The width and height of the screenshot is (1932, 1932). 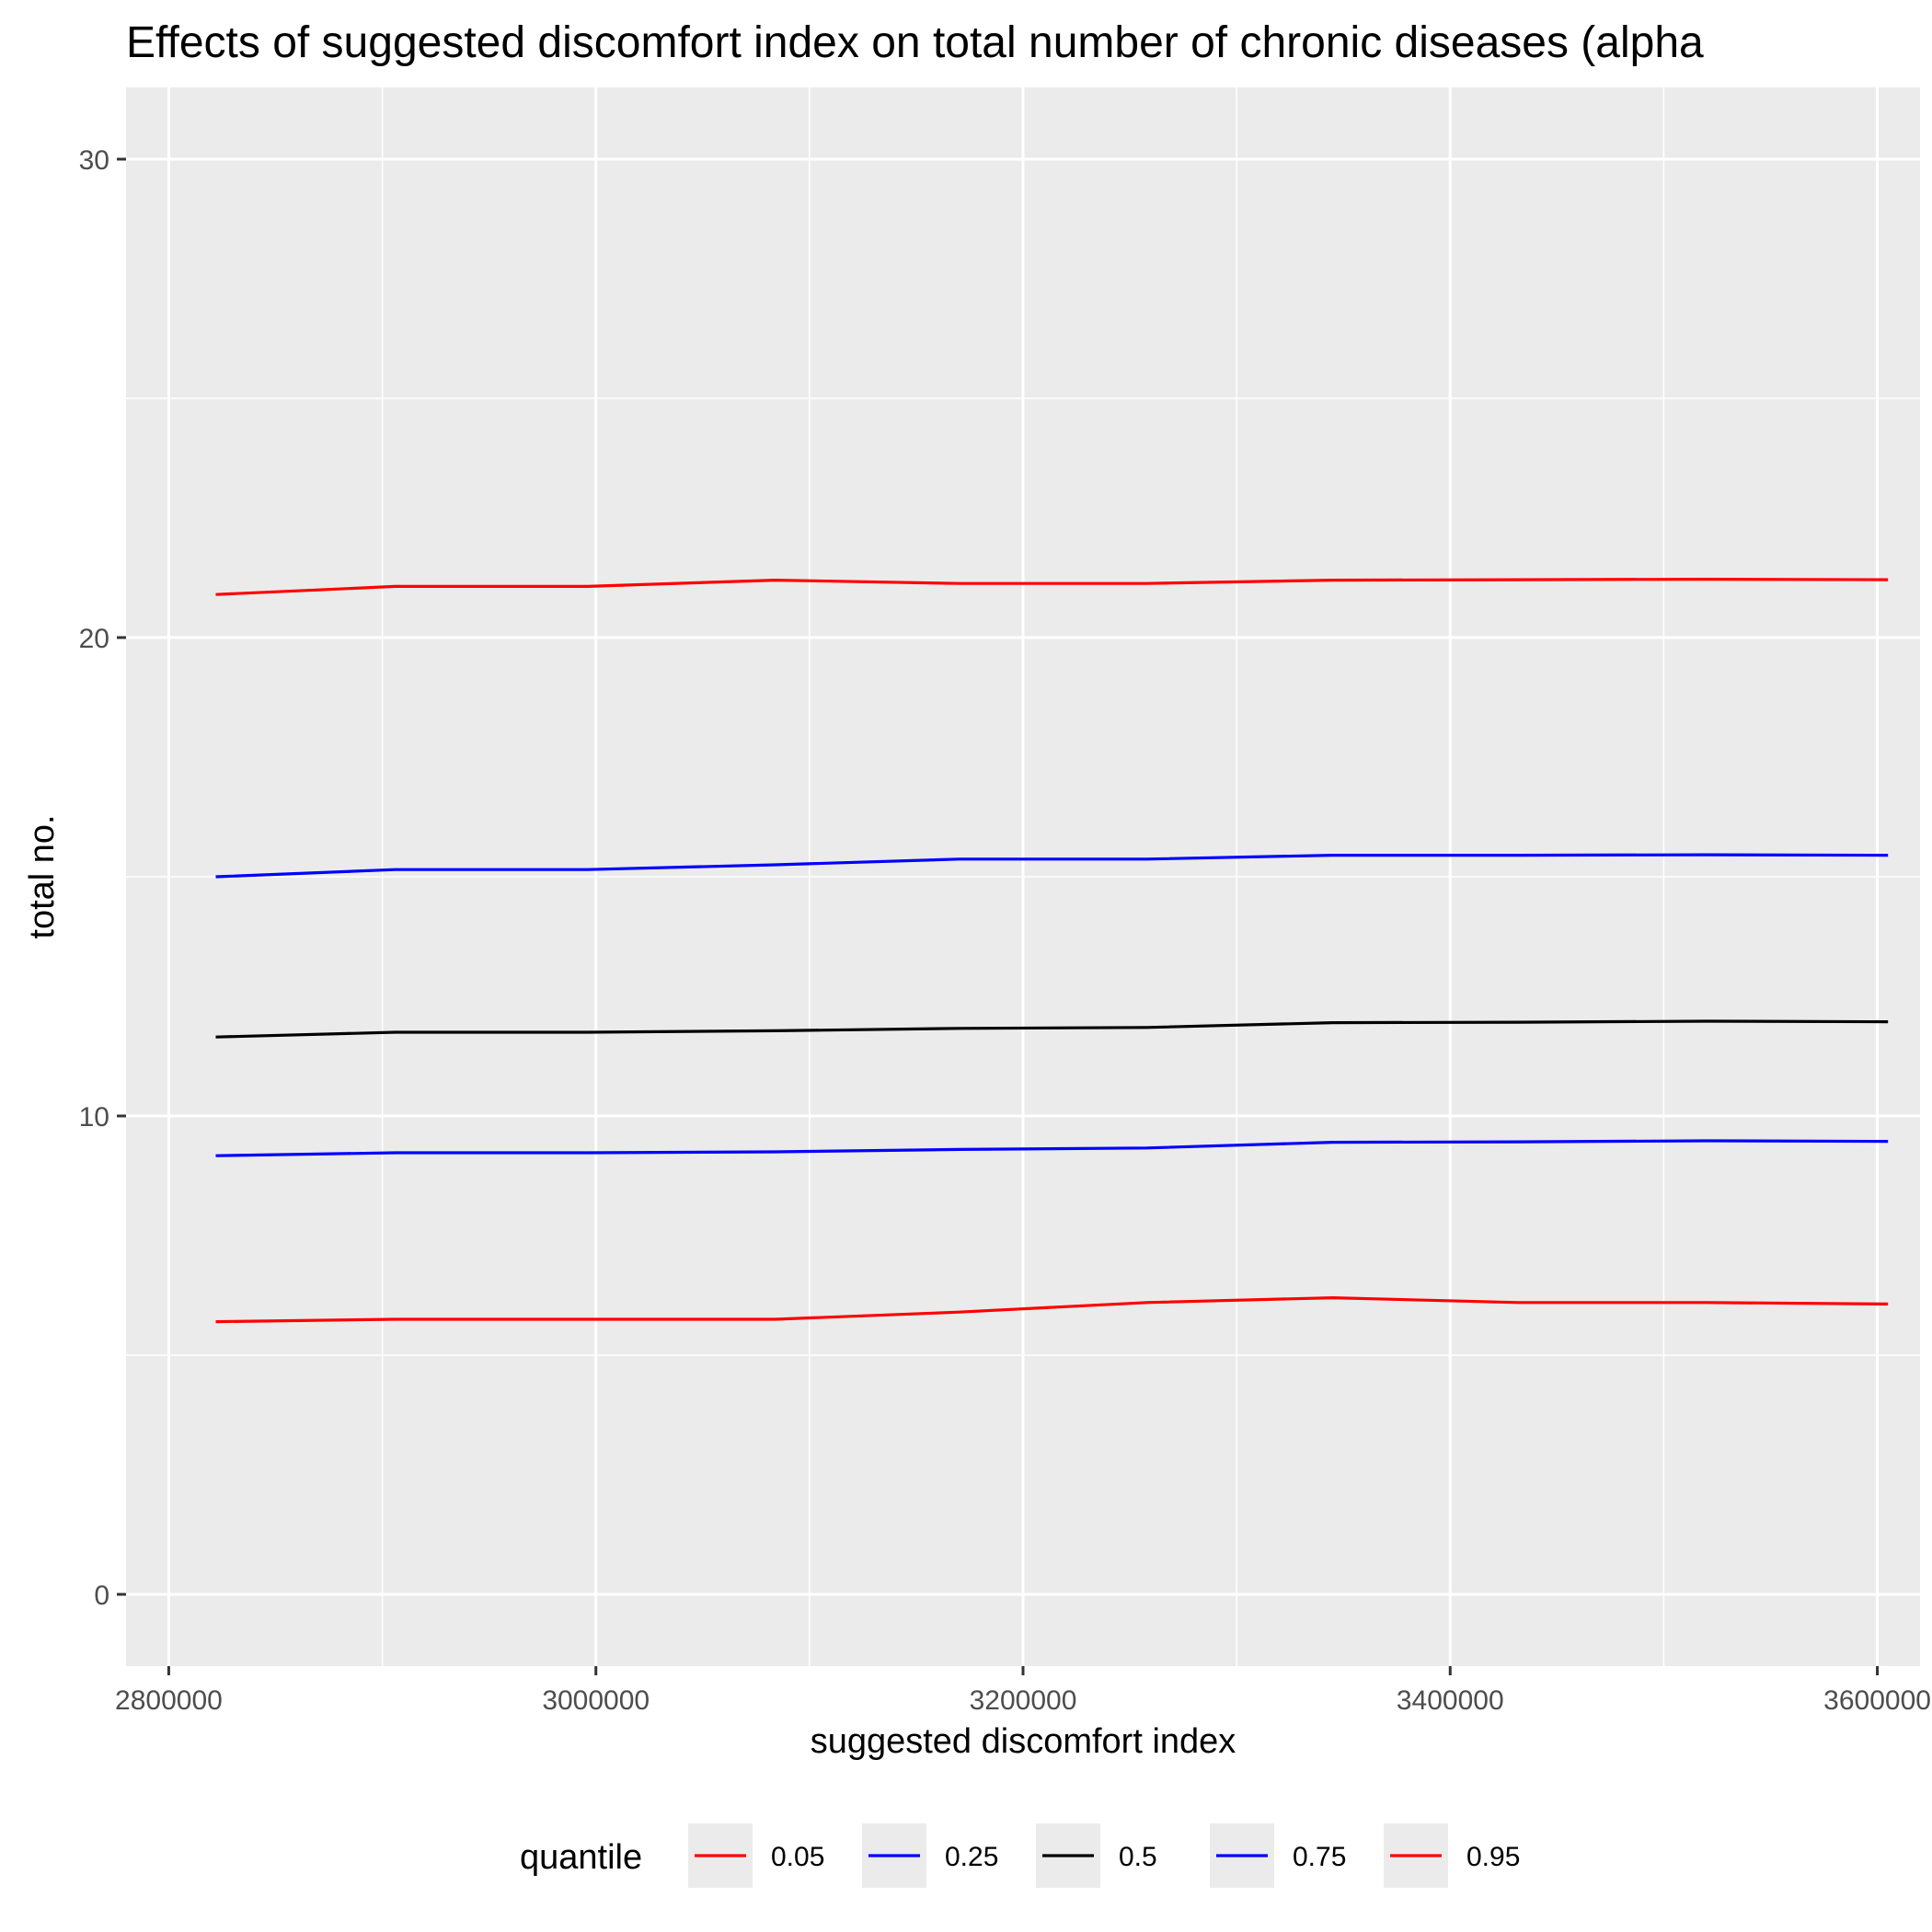 I want to click on legend-label: 0.95, so click(x=1493, y=1857).